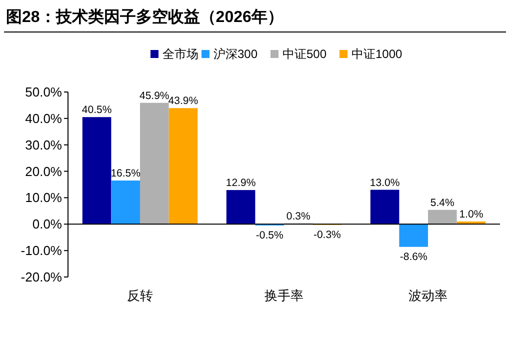  What do you see at coordinates (43, 171) in the screenshot?
I see `y-tick-label: 20.0%` at bounding box center [43, 171].